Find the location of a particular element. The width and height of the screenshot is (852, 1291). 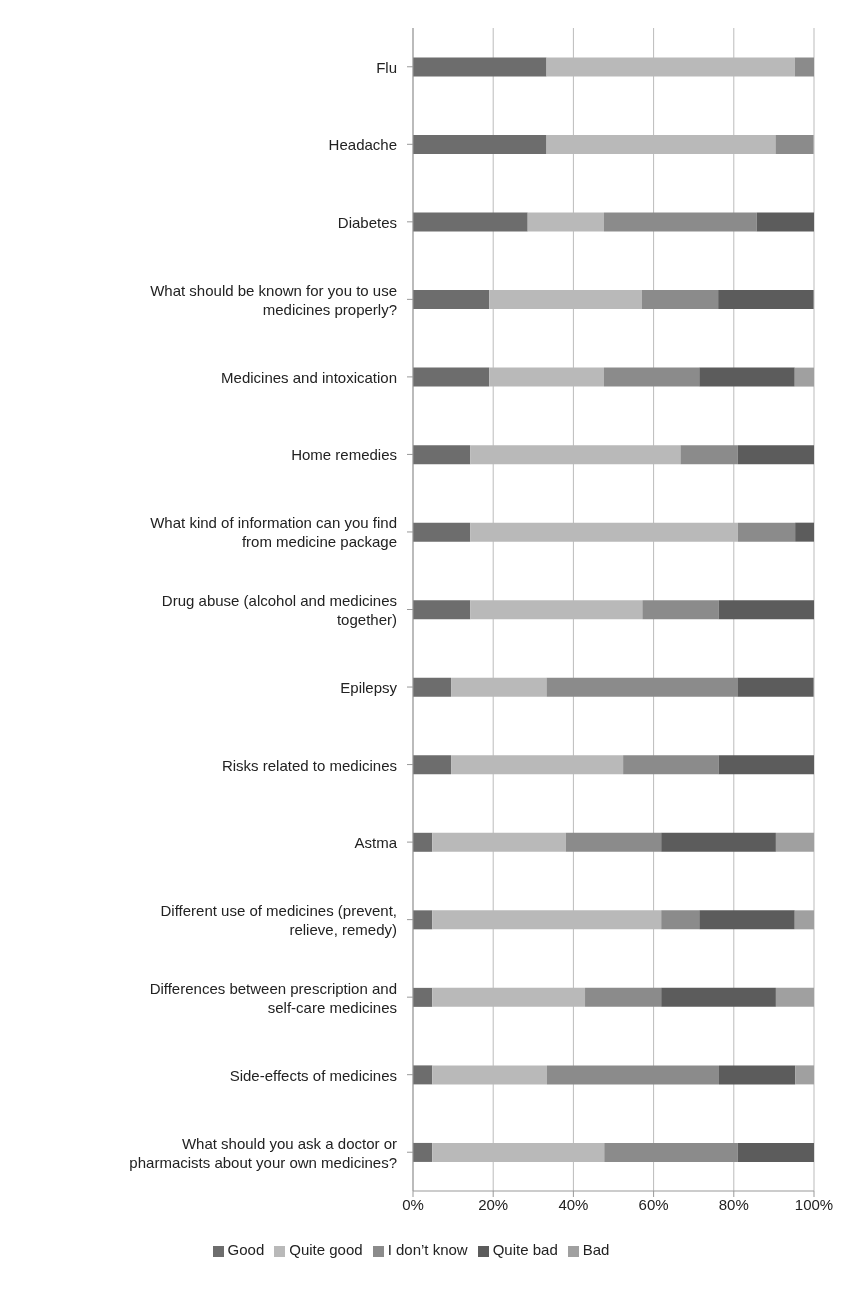

legend-label: Quite good is located at coordinates (326, 1249).